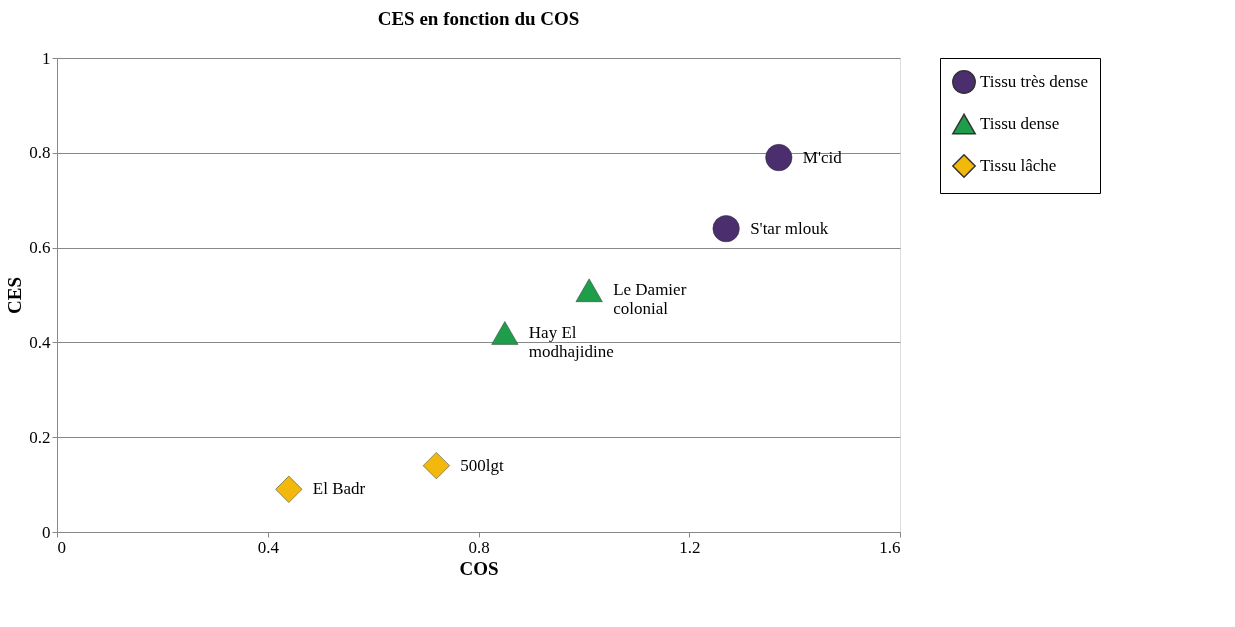 The width and height of the screenshot is (1235, 627). Describe the element at coordinates (40, 437) in the screenshot. I see `y-tick-label: 0.2` at that location.